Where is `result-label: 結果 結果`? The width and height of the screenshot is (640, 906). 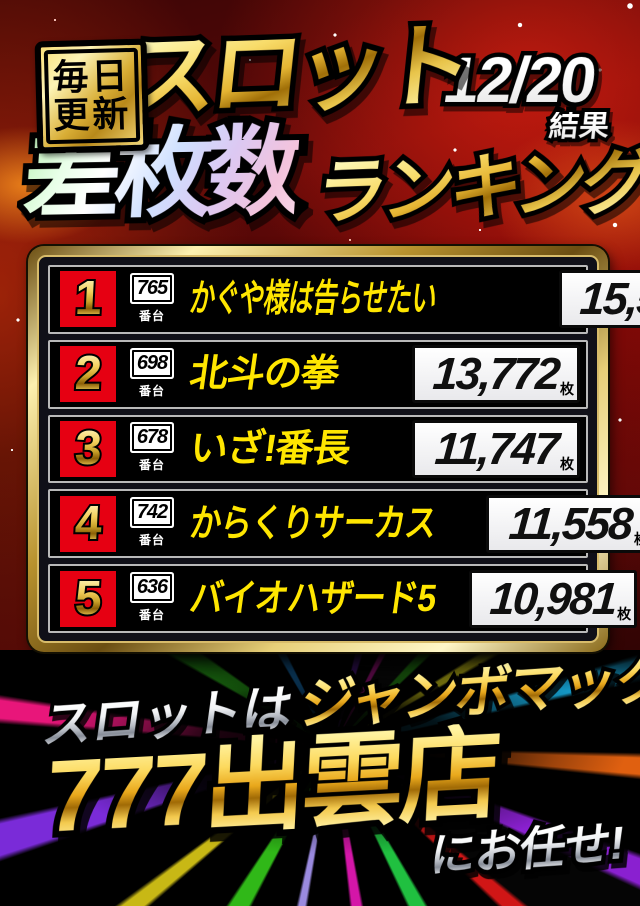
result-label: 結果 結果 is located at coordinates (579, 127).